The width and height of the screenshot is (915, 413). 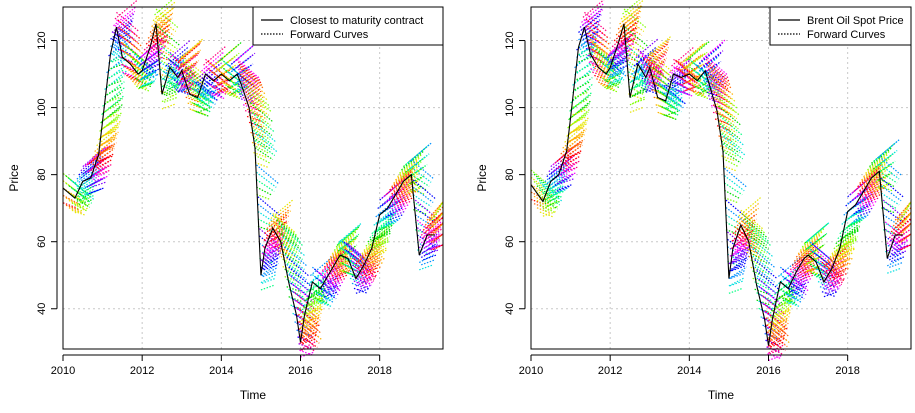 I want to click on legend: Brent Oil Spot Price Forward Curves, so click(x=840, y=26).